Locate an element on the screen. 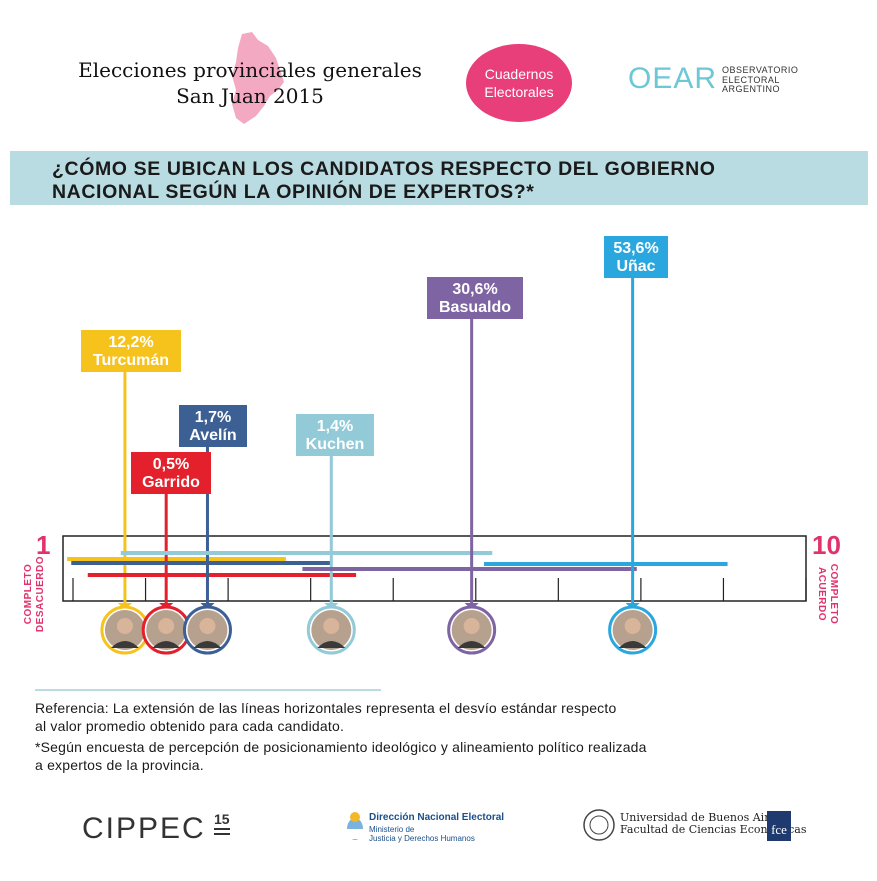 The image size is (877, 881). scale-min-text: COMPLETO DESACUERDO is located at coordinates (34, 594).